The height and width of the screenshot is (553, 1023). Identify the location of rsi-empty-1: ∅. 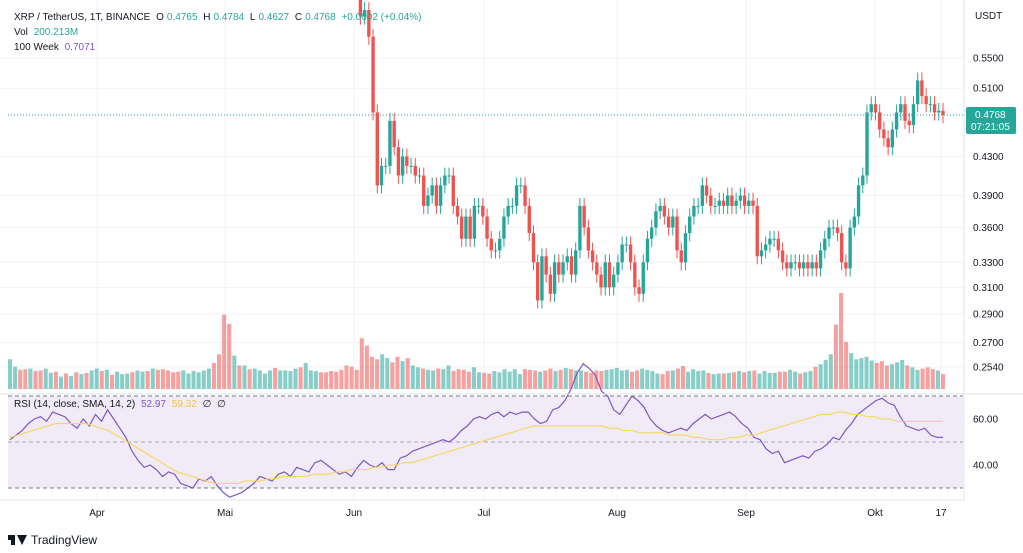
(207, 404).